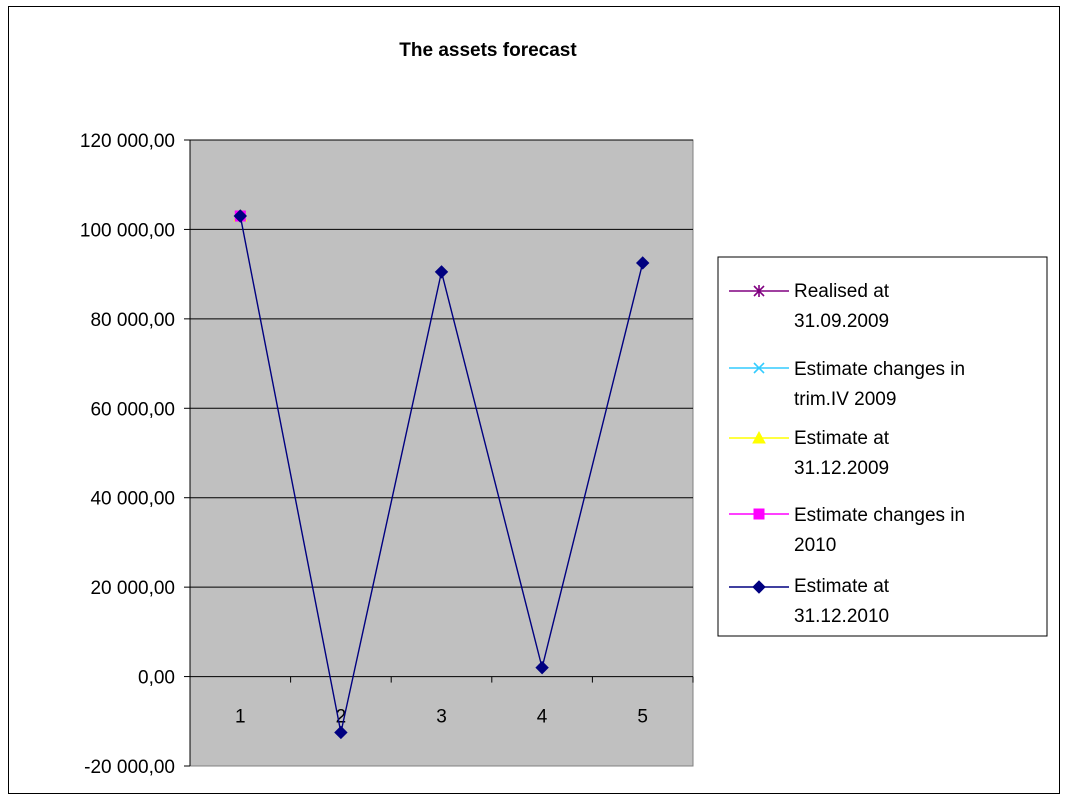 Image resolution: width=1071 pixels, height=803 pixels. Describe the element at coordinates (879, 530) in the screenshot. I see `legend-label: Estimate changes in 2010` at that location.